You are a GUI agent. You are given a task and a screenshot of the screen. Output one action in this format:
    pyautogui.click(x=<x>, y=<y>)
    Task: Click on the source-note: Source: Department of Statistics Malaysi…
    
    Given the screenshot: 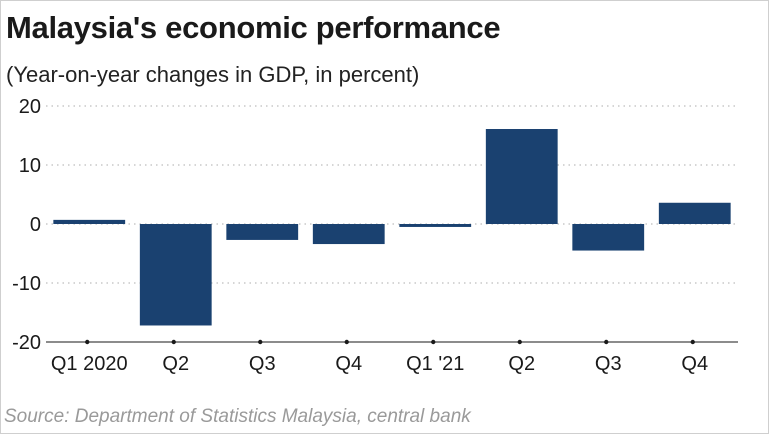 What is the action you would take?
    pyautogui.click(x=237, y=416)
    